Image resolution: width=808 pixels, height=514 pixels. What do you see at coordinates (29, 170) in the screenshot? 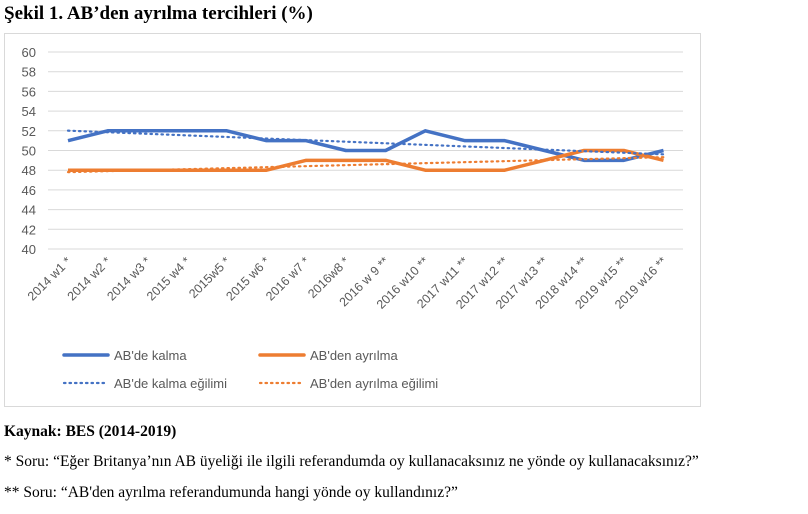
I see `y-tick-label: 48` at bounding box center [29, 170].